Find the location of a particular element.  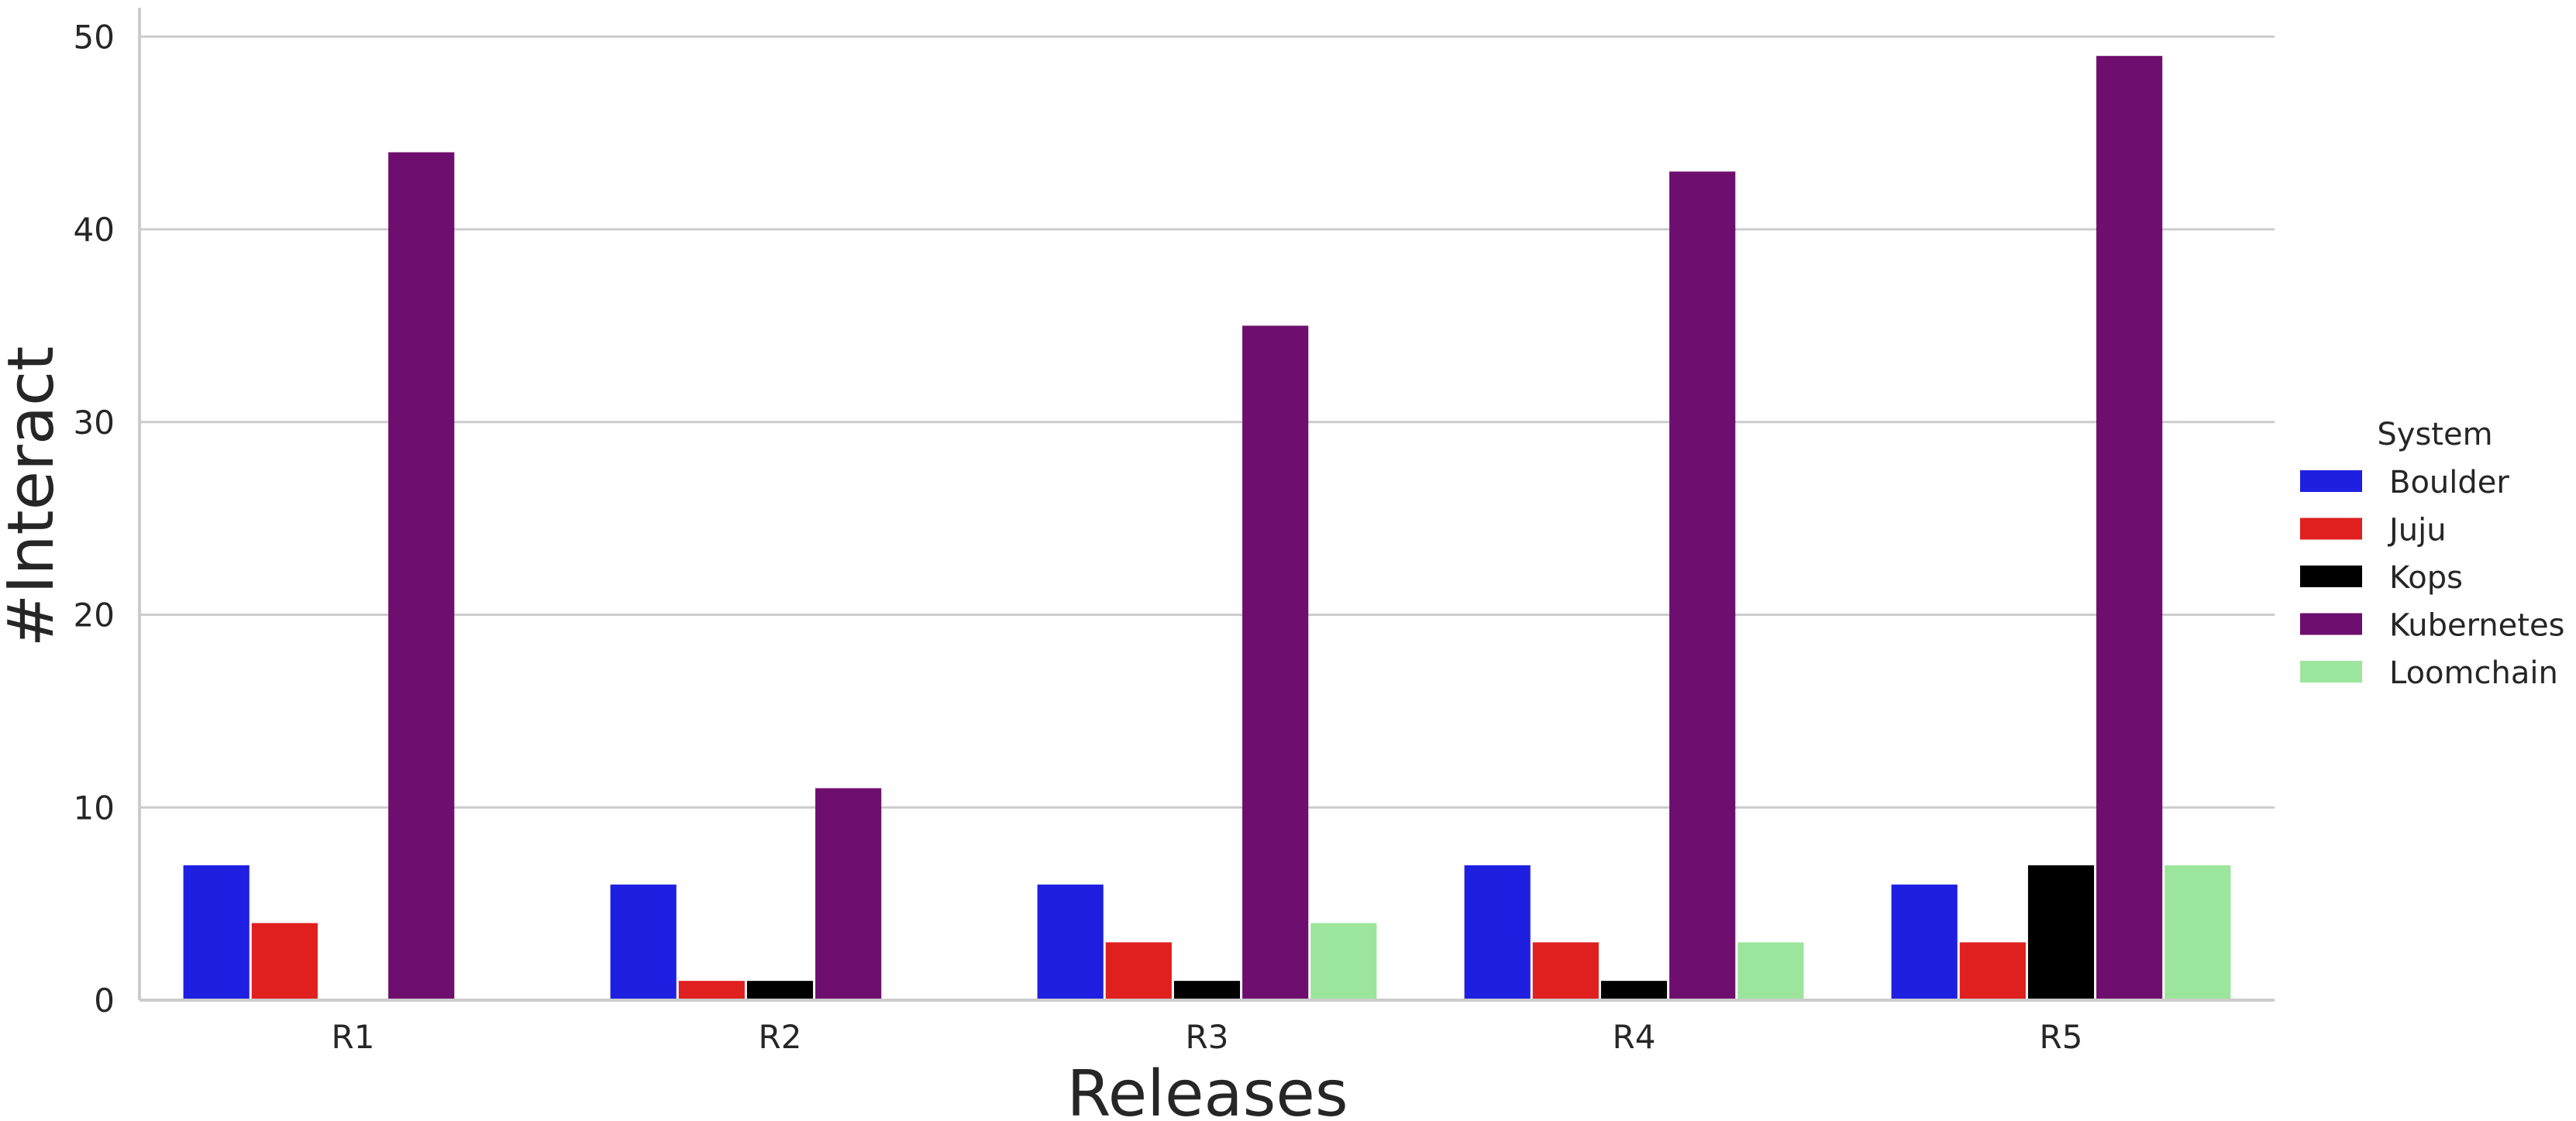

bar-loomchain-r5 is located at coordinates (2197, 932).